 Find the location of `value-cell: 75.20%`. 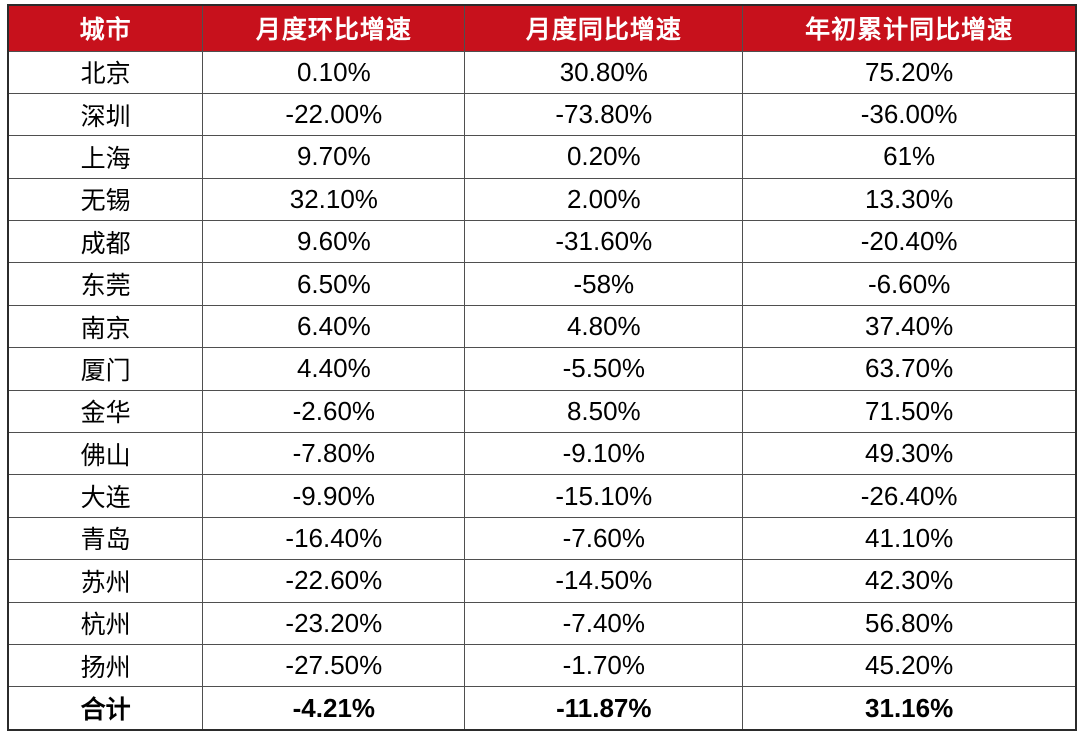

value-cell: 75.20% is located at coordinates (909, 72).